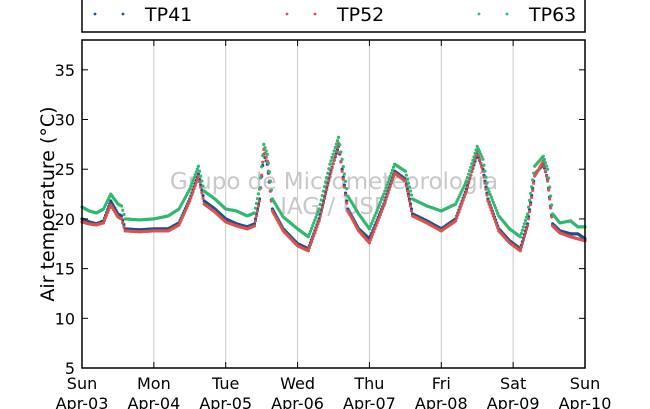  Describe the element at coordinates (153, 401) in the screenshot. I see `x-tick-label-date: Apr-04` at that location.